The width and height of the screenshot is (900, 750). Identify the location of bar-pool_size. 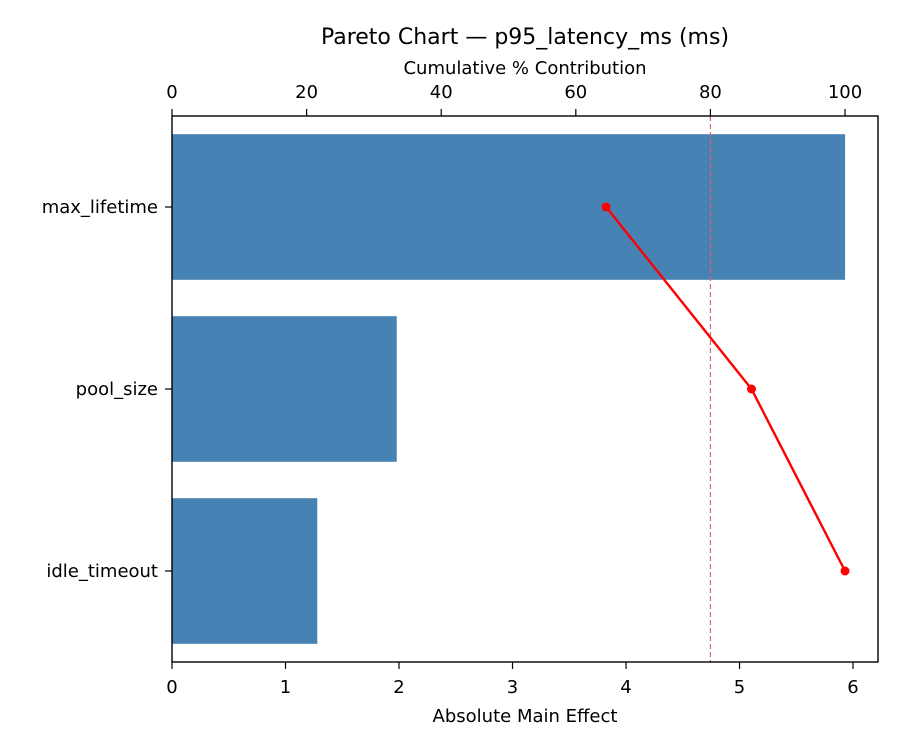
(284, 389).